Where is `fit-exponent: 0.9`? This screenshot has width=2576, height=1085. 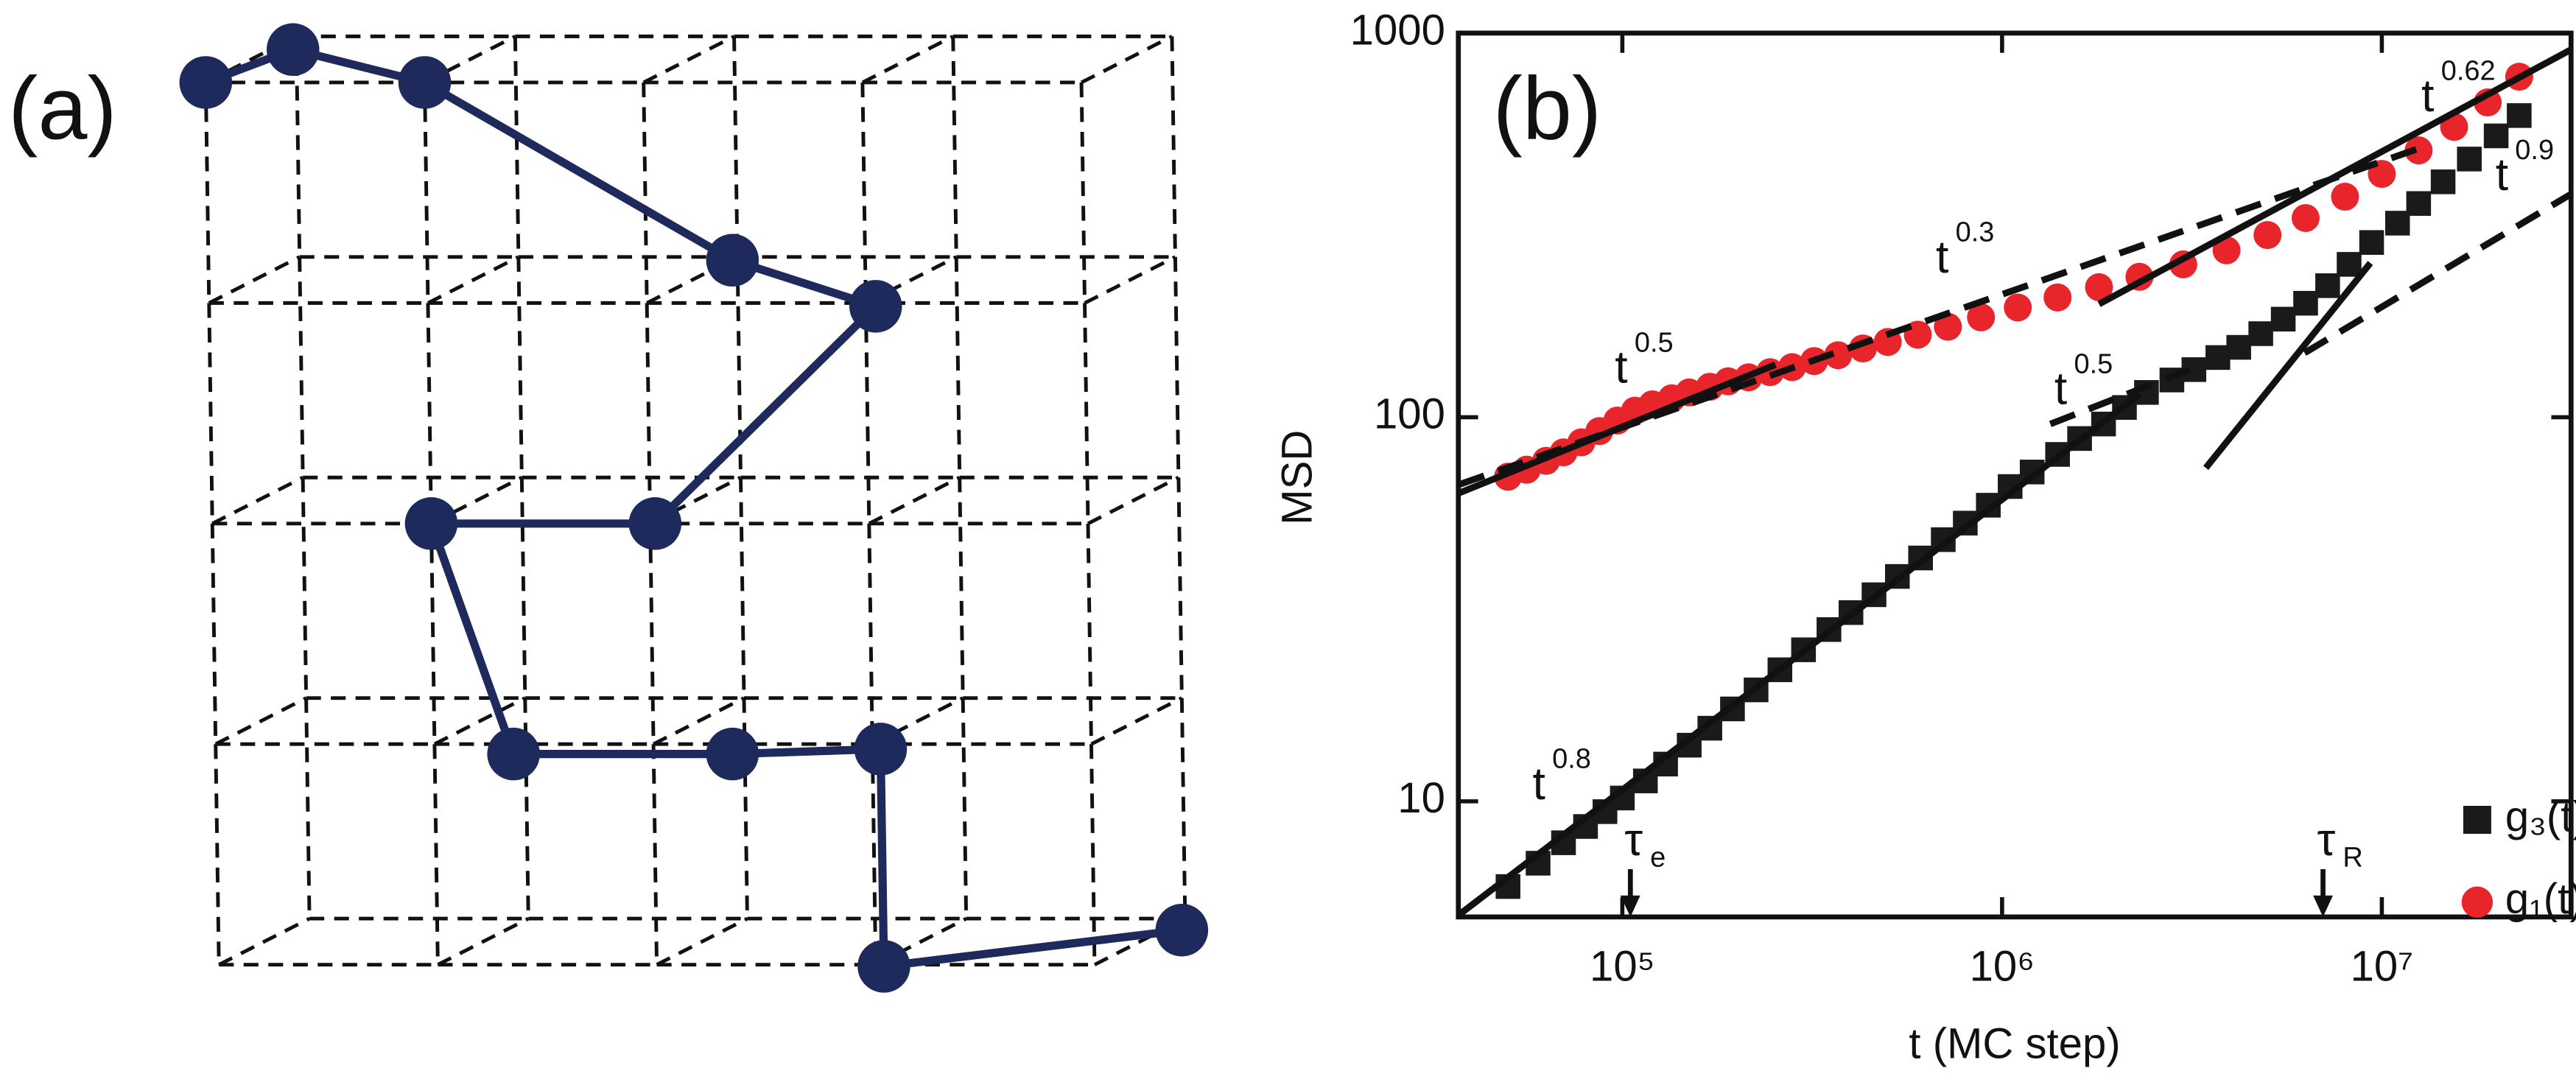 fit-exponent: 0.9 is located at coordinates (2534, 150).